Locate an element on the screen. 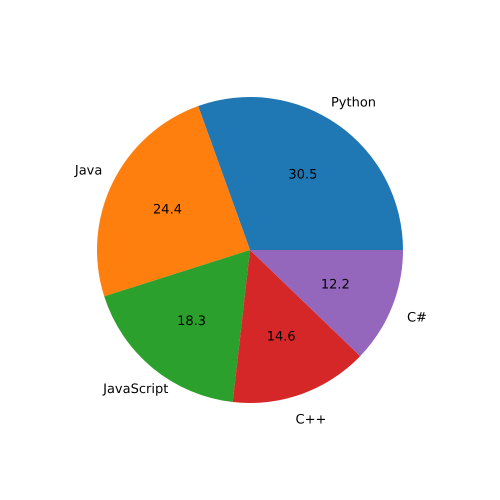  slice-label: C# is located at coordinates (416, 318).